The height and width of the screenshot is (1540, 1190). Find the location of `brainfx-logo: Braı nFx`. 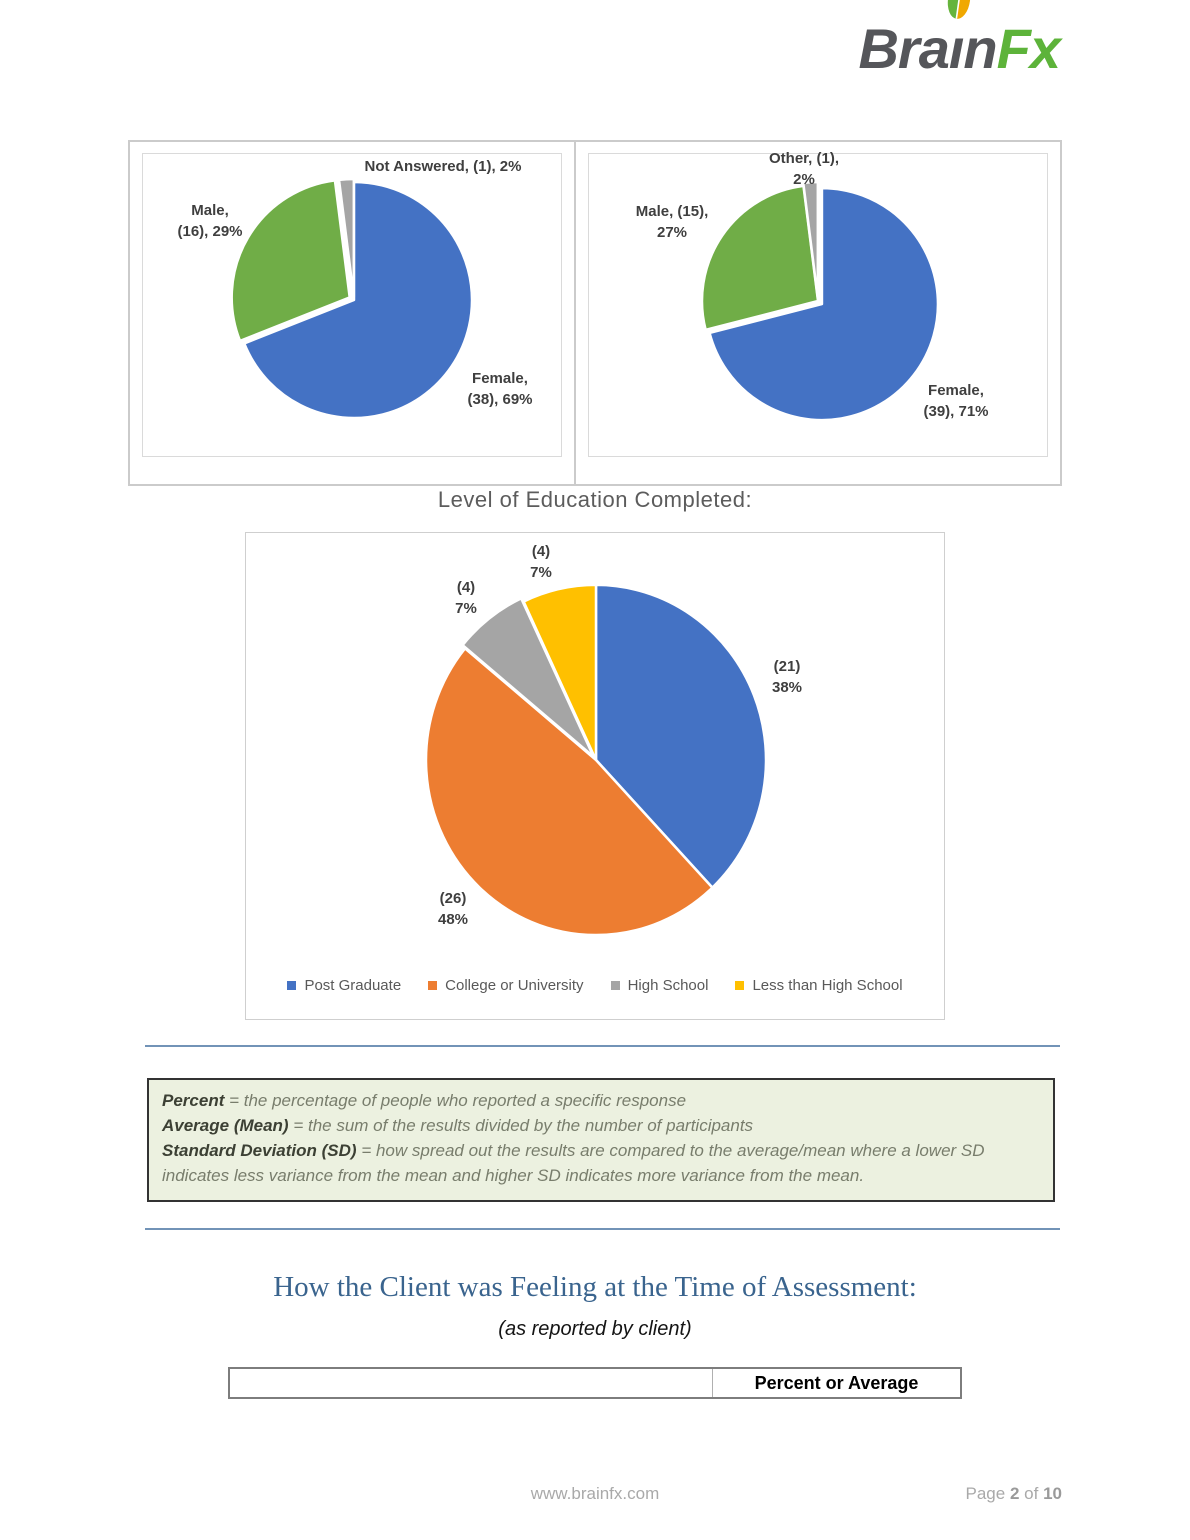

brainfx-logo: Braı nFx is located at coordinates (959, 40).